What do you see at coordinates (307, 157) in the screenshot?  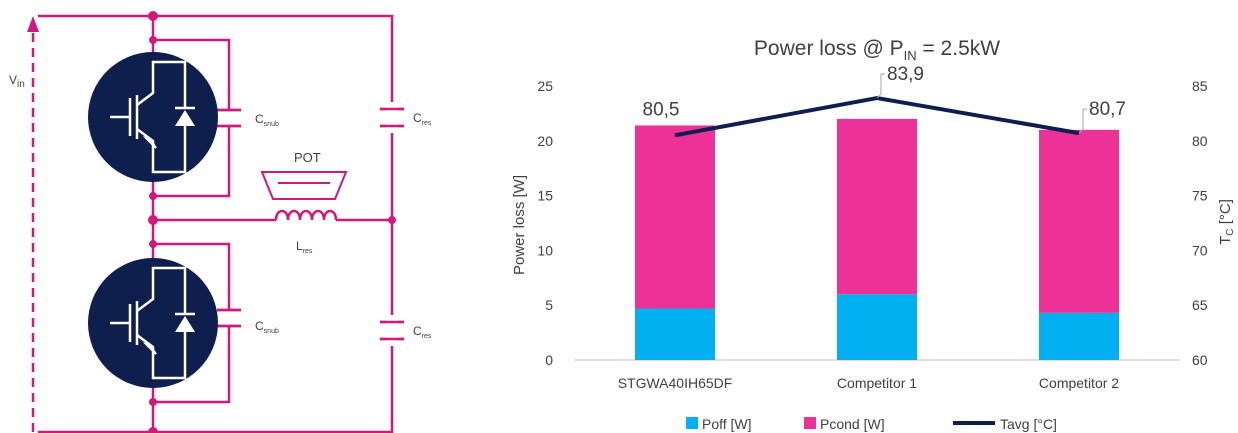 I see `pot-label: POT` at bounding box center [307, 157].